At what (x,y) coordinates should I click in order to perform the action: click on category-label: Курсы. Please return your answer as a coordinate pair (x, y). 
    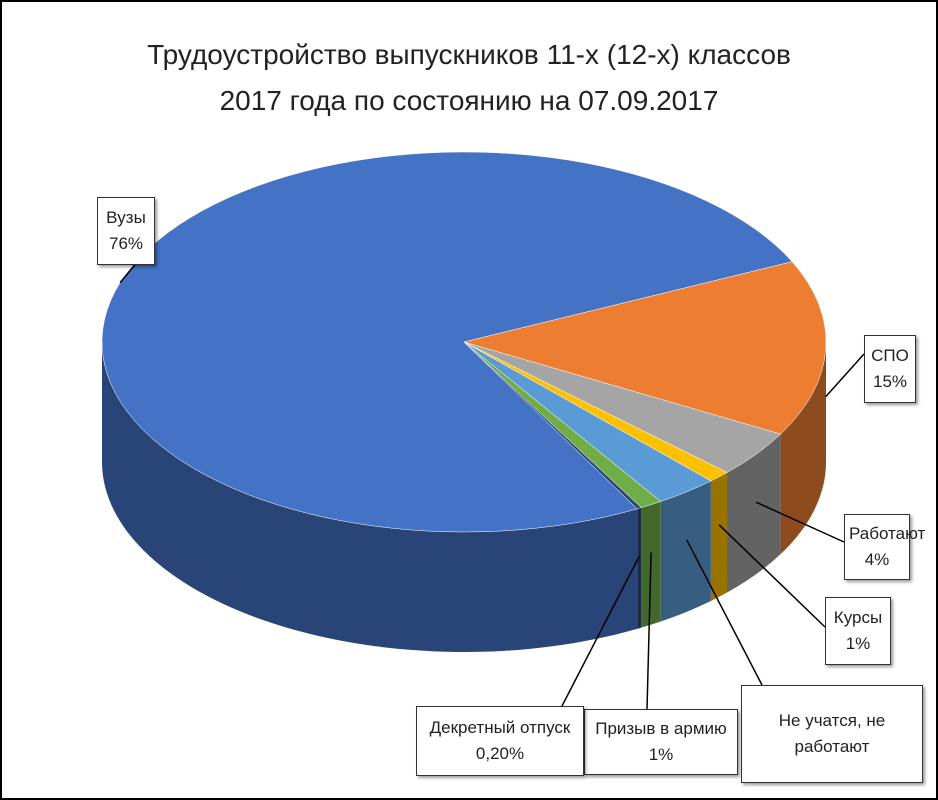
    Looking at the image, I should click on (858, 617).